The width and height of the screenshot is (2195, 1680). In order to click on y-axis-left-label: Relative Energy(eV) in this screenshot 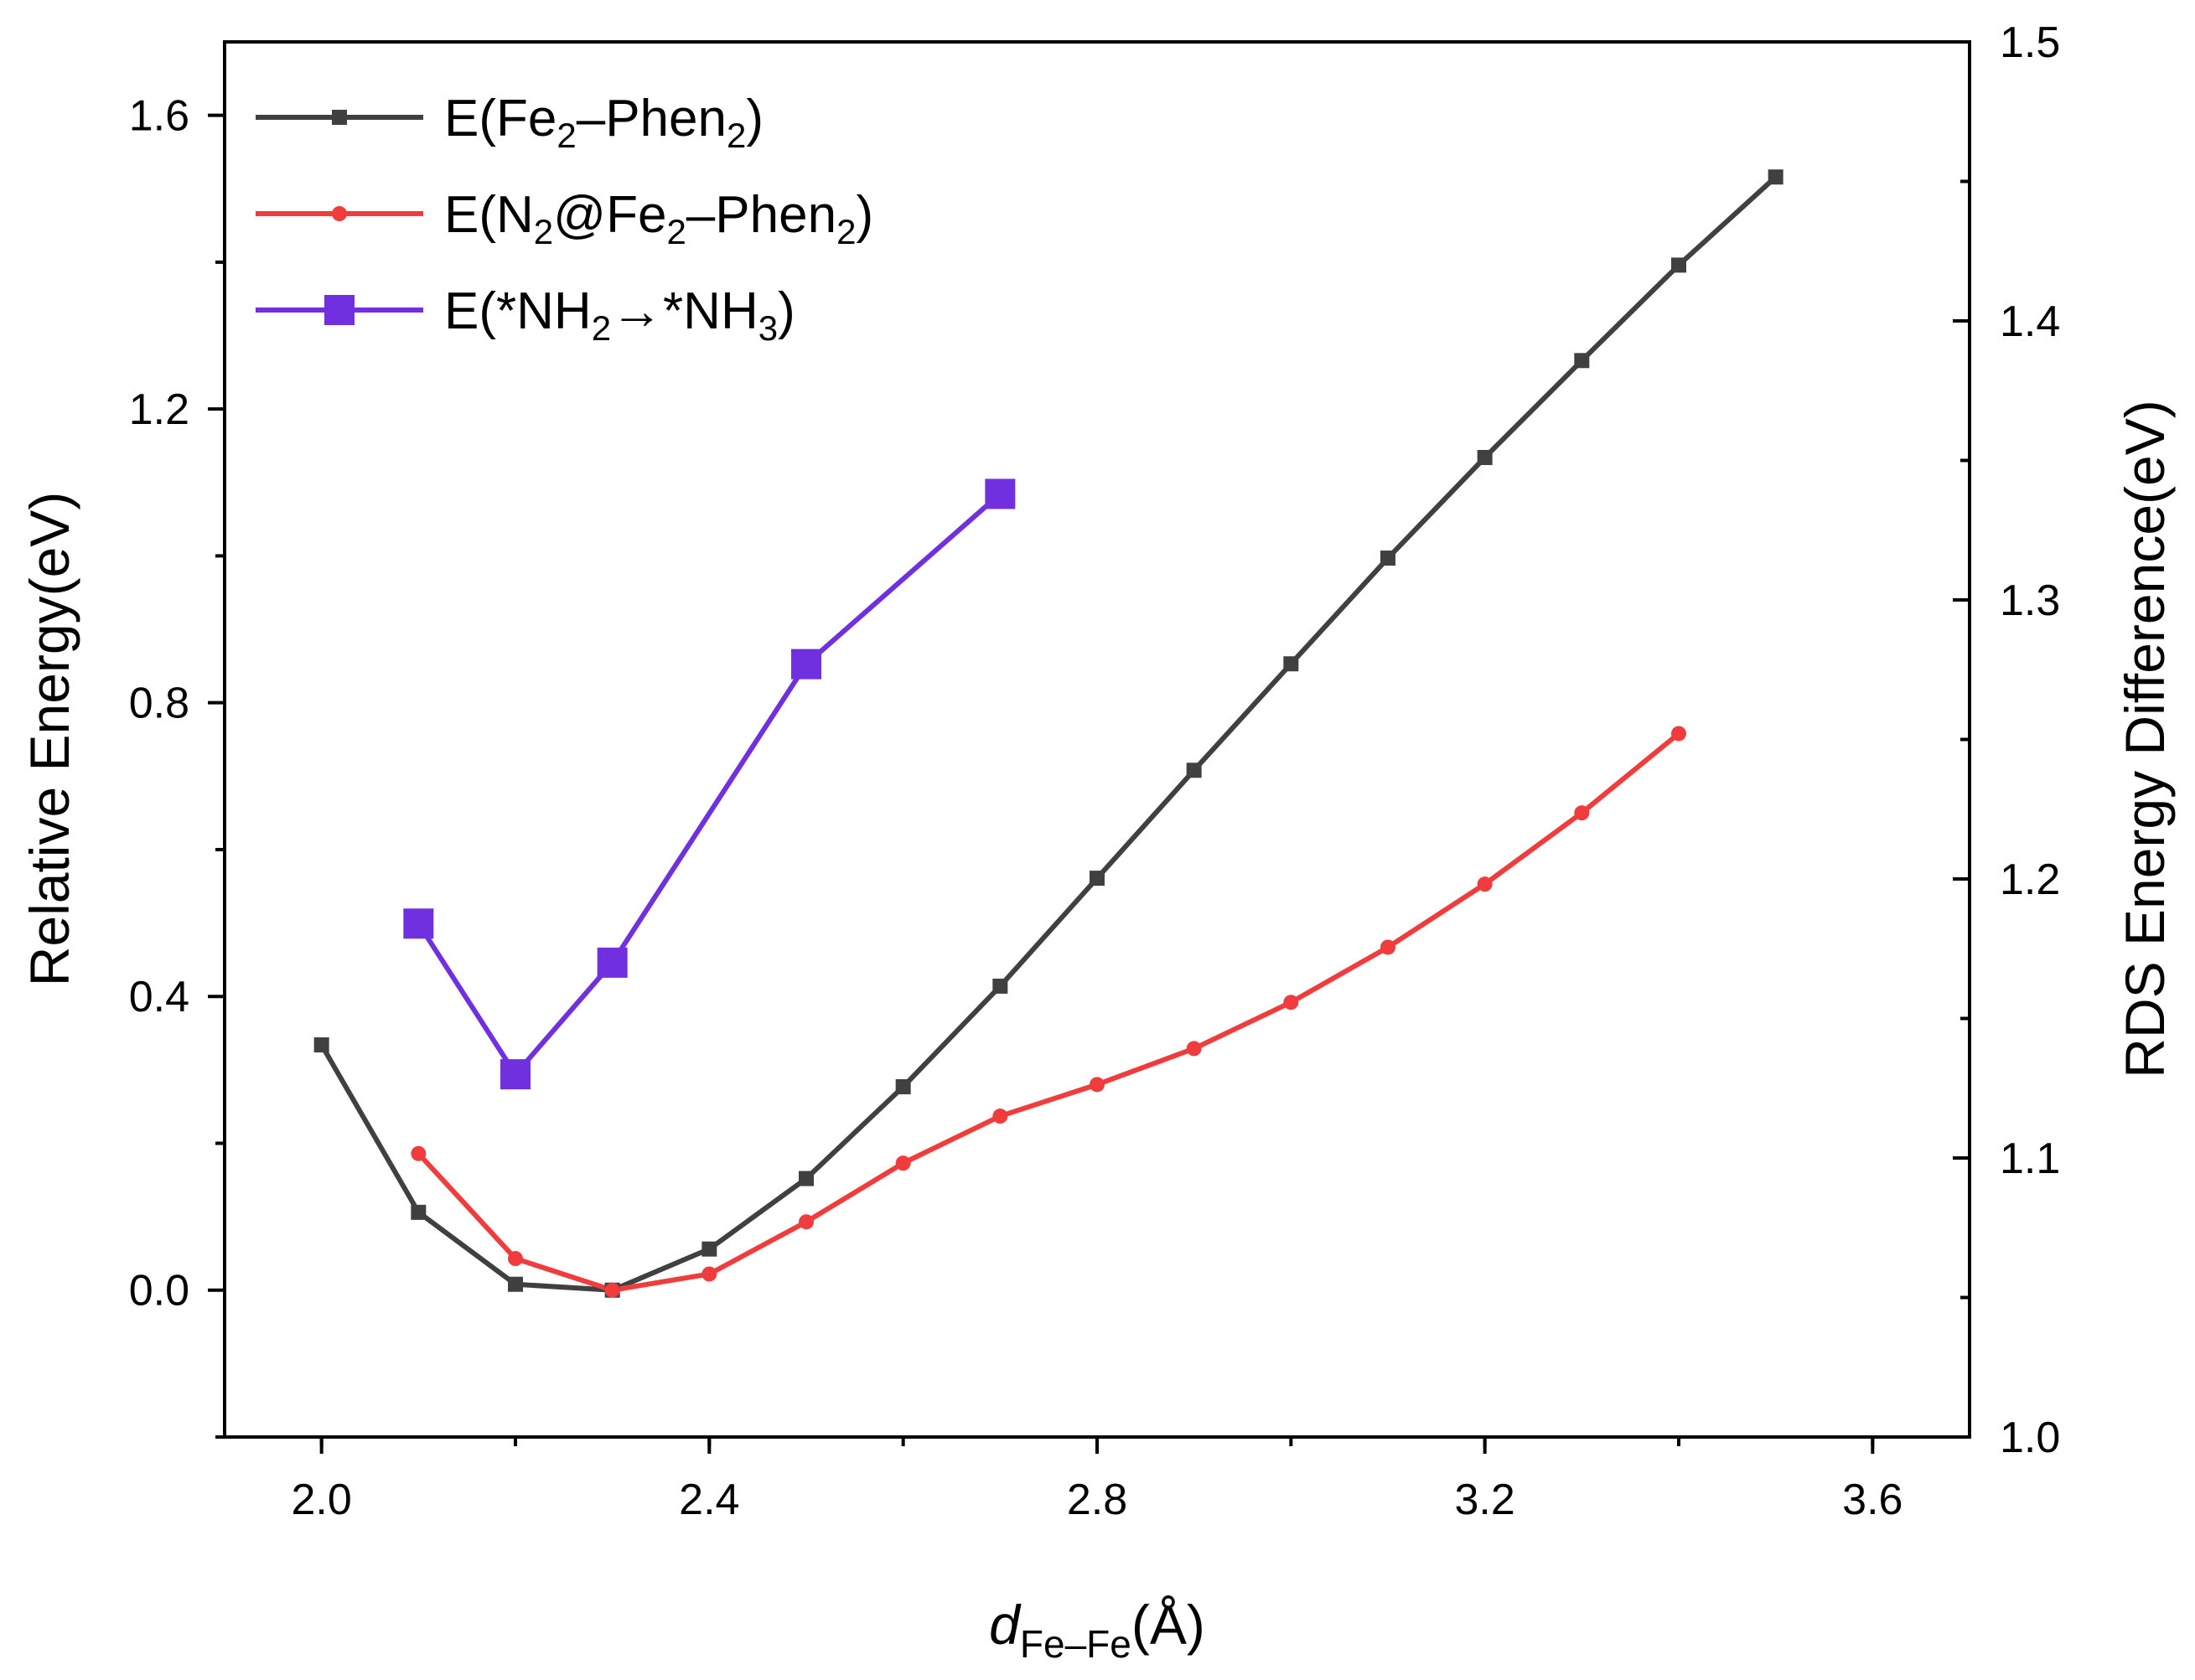, I will do `click(49, 739)`.